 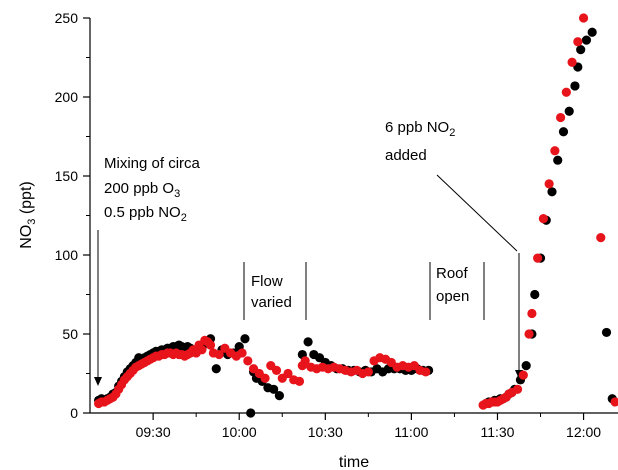 I want to click on y-ticks: 0 50 100 150 200 250, so click(x=72, y=215).